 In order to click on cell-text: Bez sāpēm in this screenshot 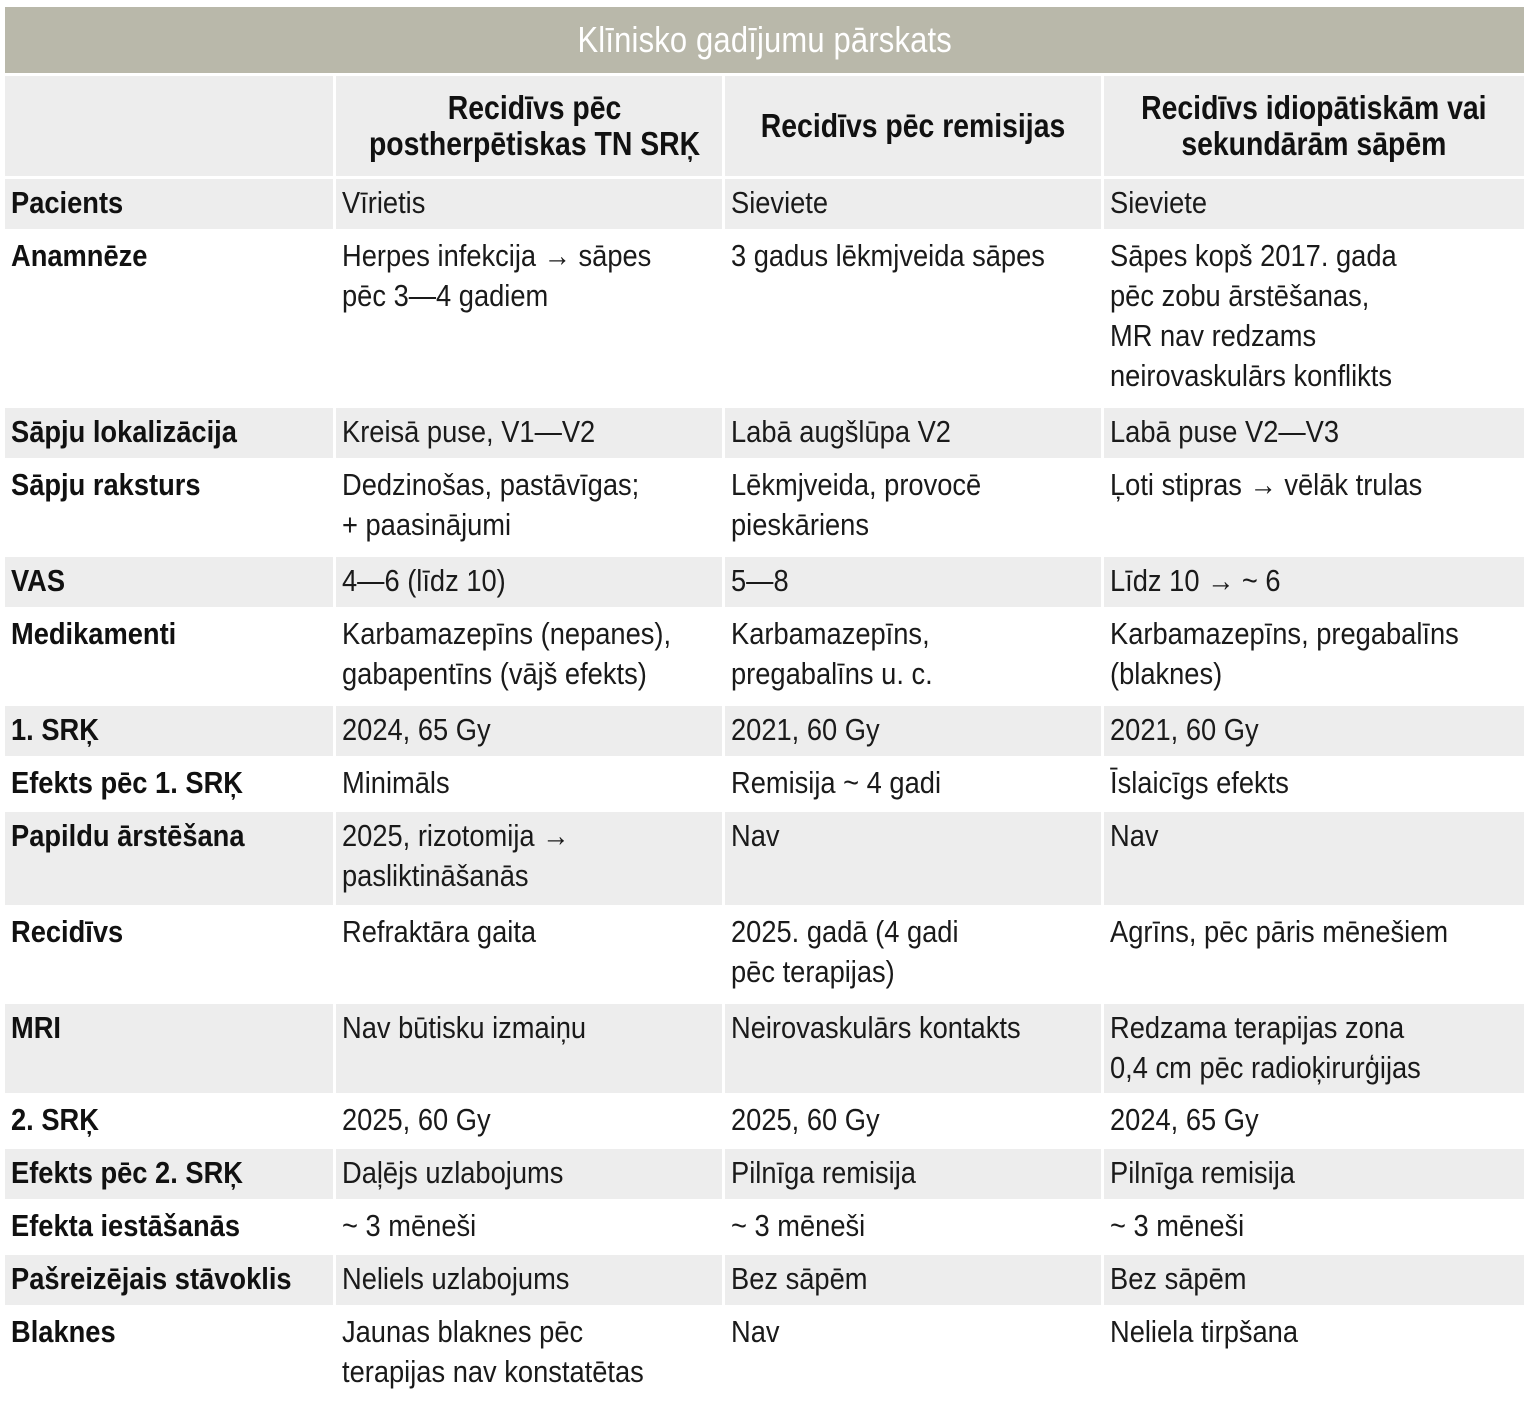, I will do `click(1178, 1279)`.